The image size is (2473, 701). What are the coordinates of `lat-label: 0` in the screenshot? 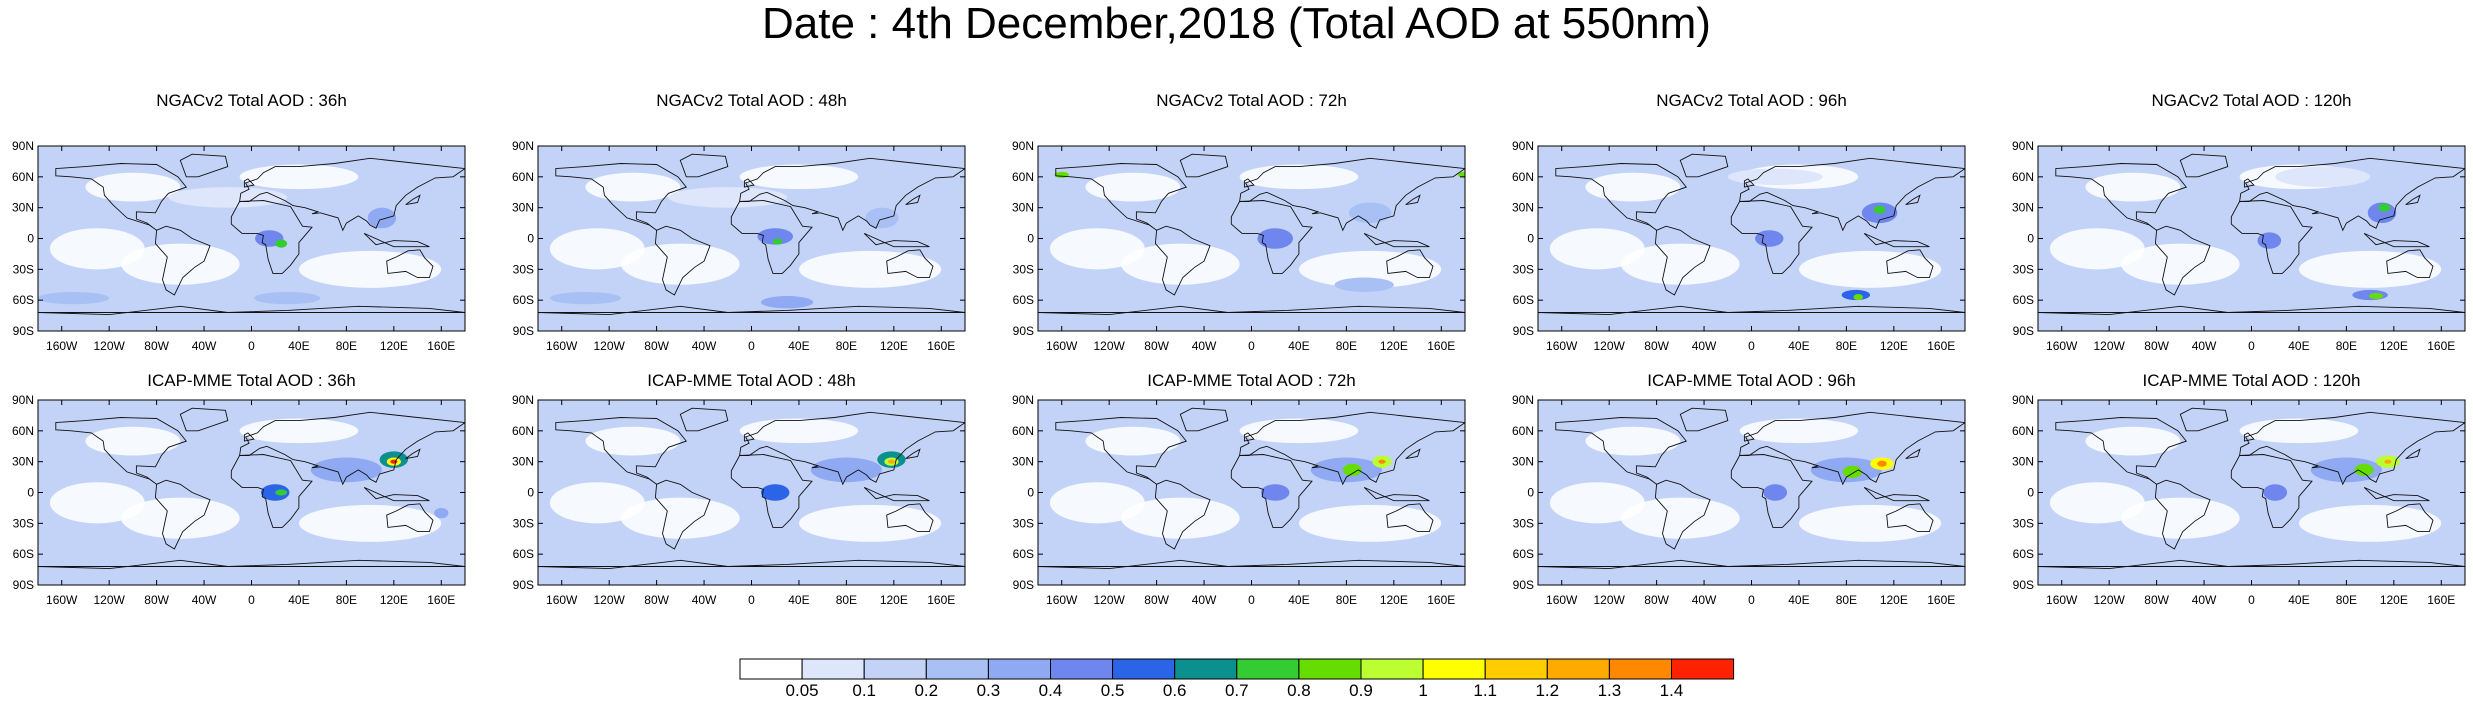 It's located at (1030, 493).